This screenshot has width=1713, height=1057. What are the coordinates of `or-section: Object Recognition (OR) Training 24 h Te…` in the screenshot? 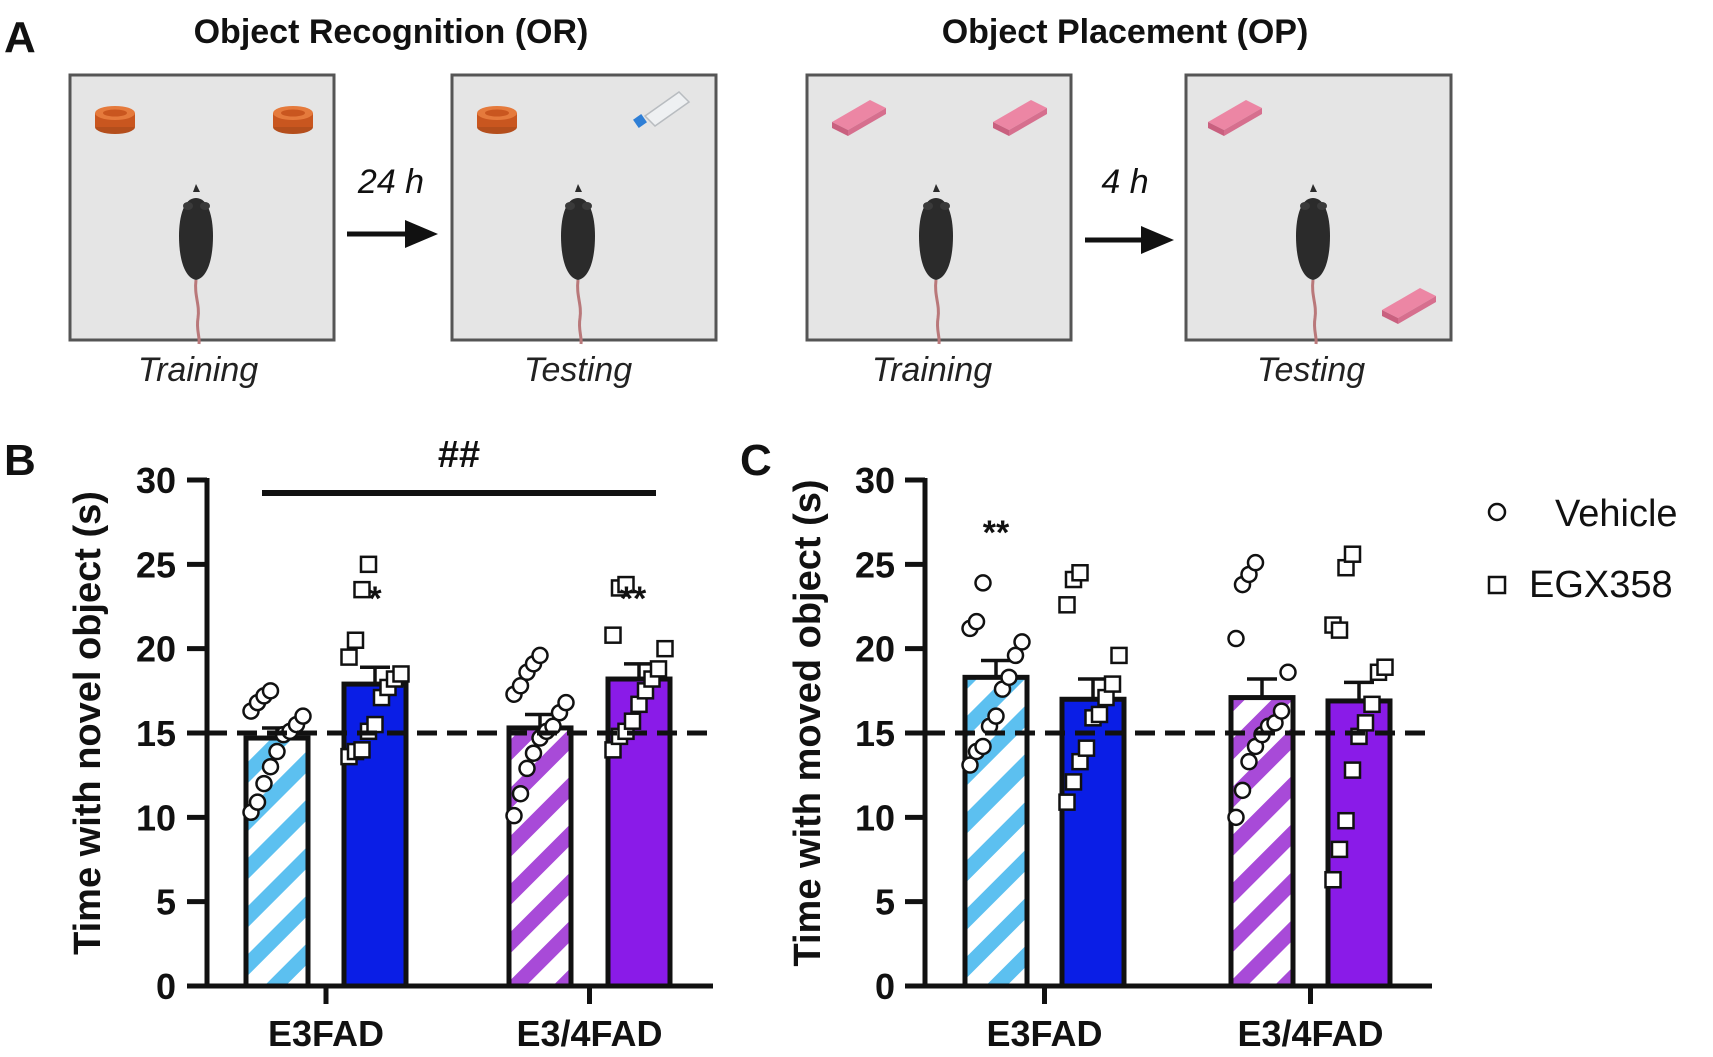 It's located at (393, 201).